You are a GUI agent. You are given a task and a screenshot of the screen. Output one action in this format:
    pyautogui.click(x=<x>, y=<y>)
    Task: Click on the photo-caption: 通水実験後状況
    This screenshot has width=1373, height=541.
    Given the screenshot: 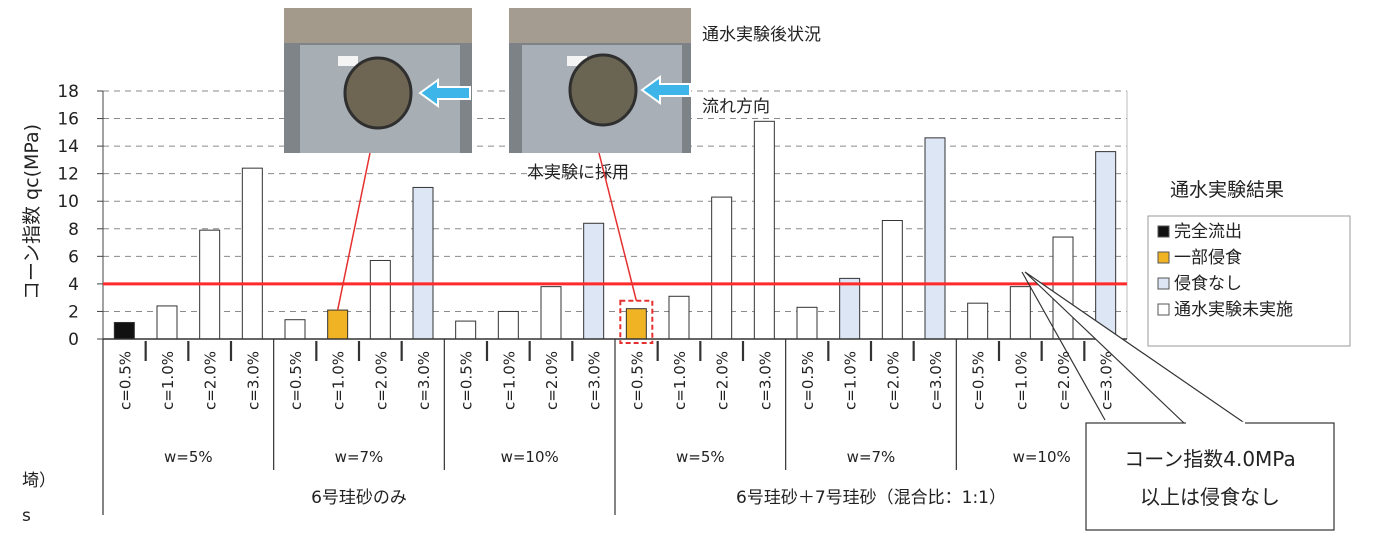 What is the action you would take?
    pyautogui.click(x=761, y=35)
    